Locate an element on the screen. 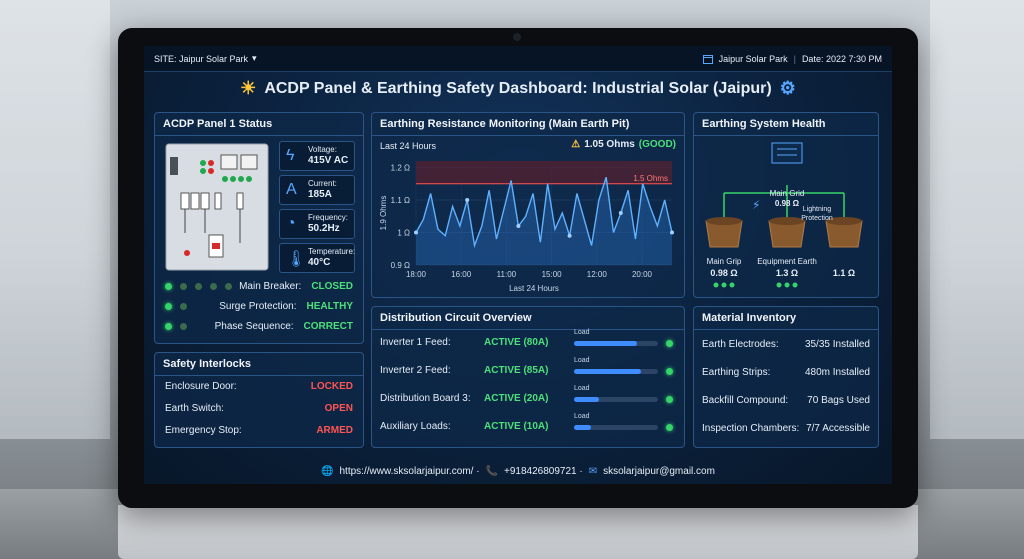 This screenshot has height=559, width=1024. metric-tile: ϟ Voltage: 415V AC is located at coordinates (317, 156).